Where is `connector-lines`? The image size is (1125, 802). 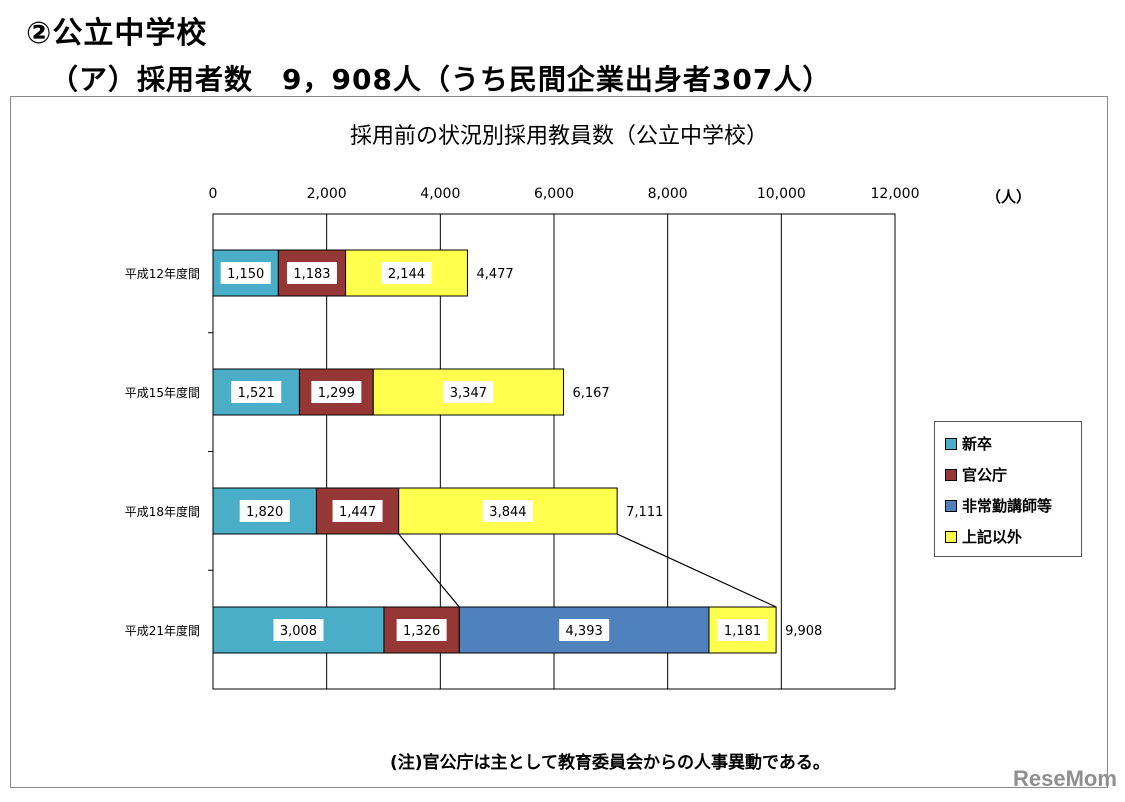 connector-lines is located at coordinates (587, 570).